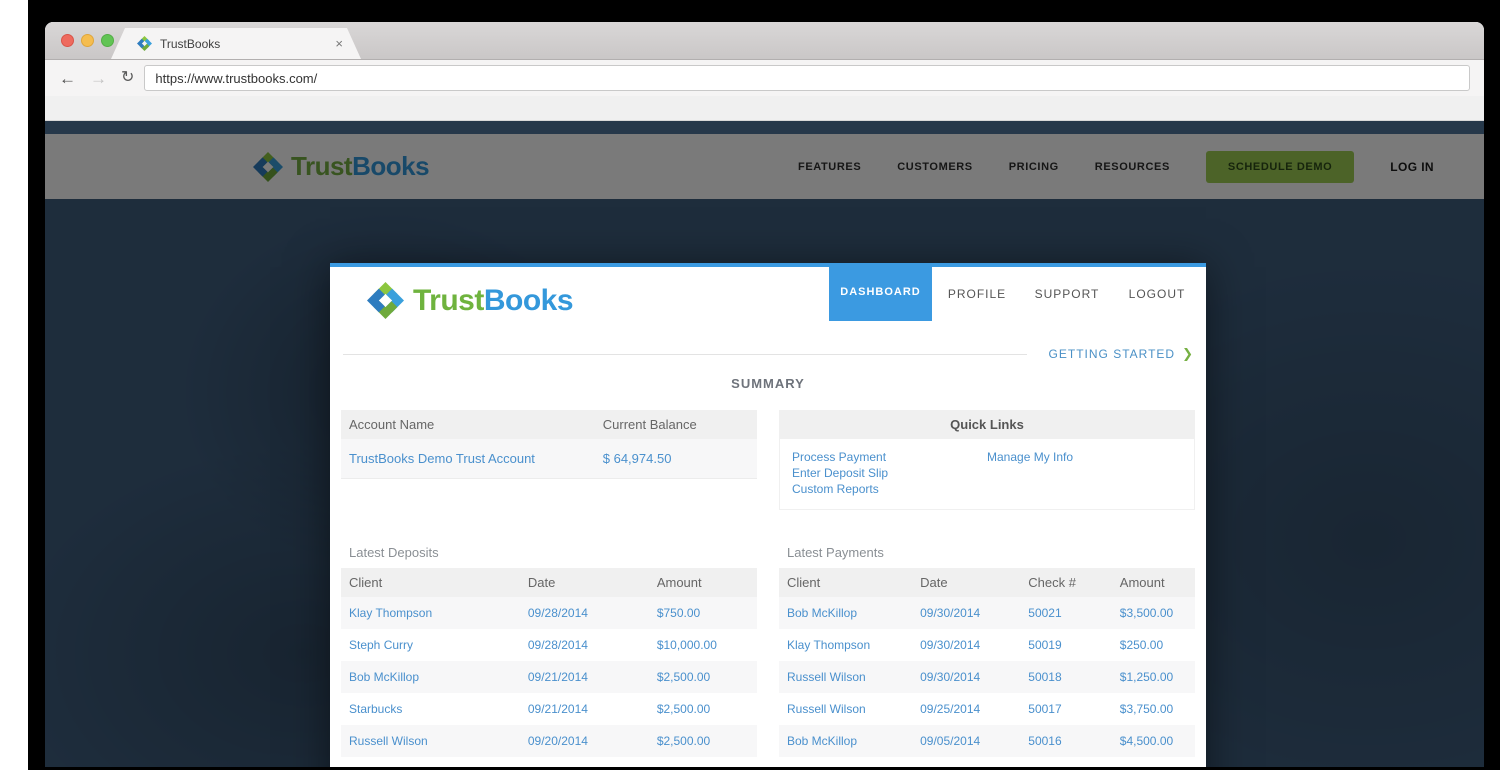  Describe the element at coordinates (1045, 645) in the screenshot. I see `cell-link: 50019` at that location.